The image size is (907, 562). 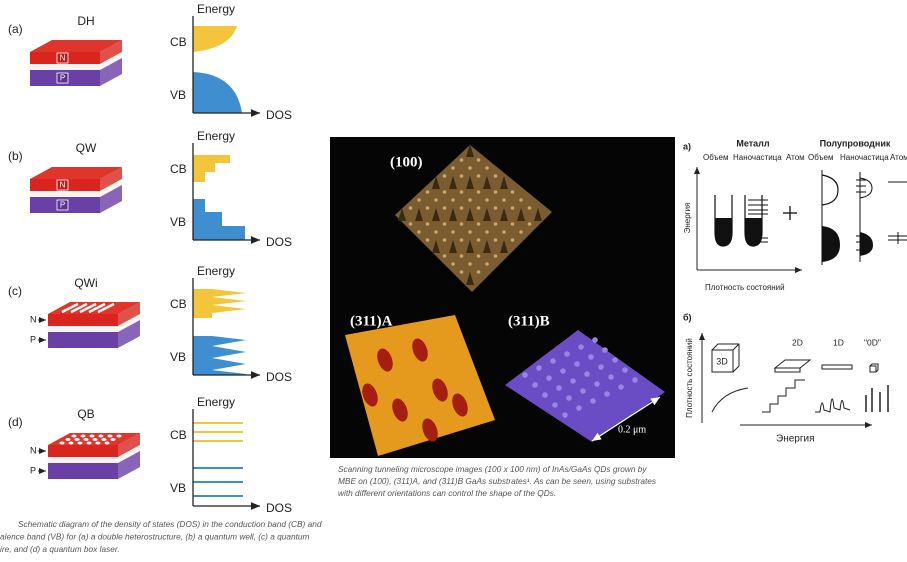 What do you see at coordinates (831, 244) in the screenshot?
I see `band-fill` at bounding box center [831, 244].